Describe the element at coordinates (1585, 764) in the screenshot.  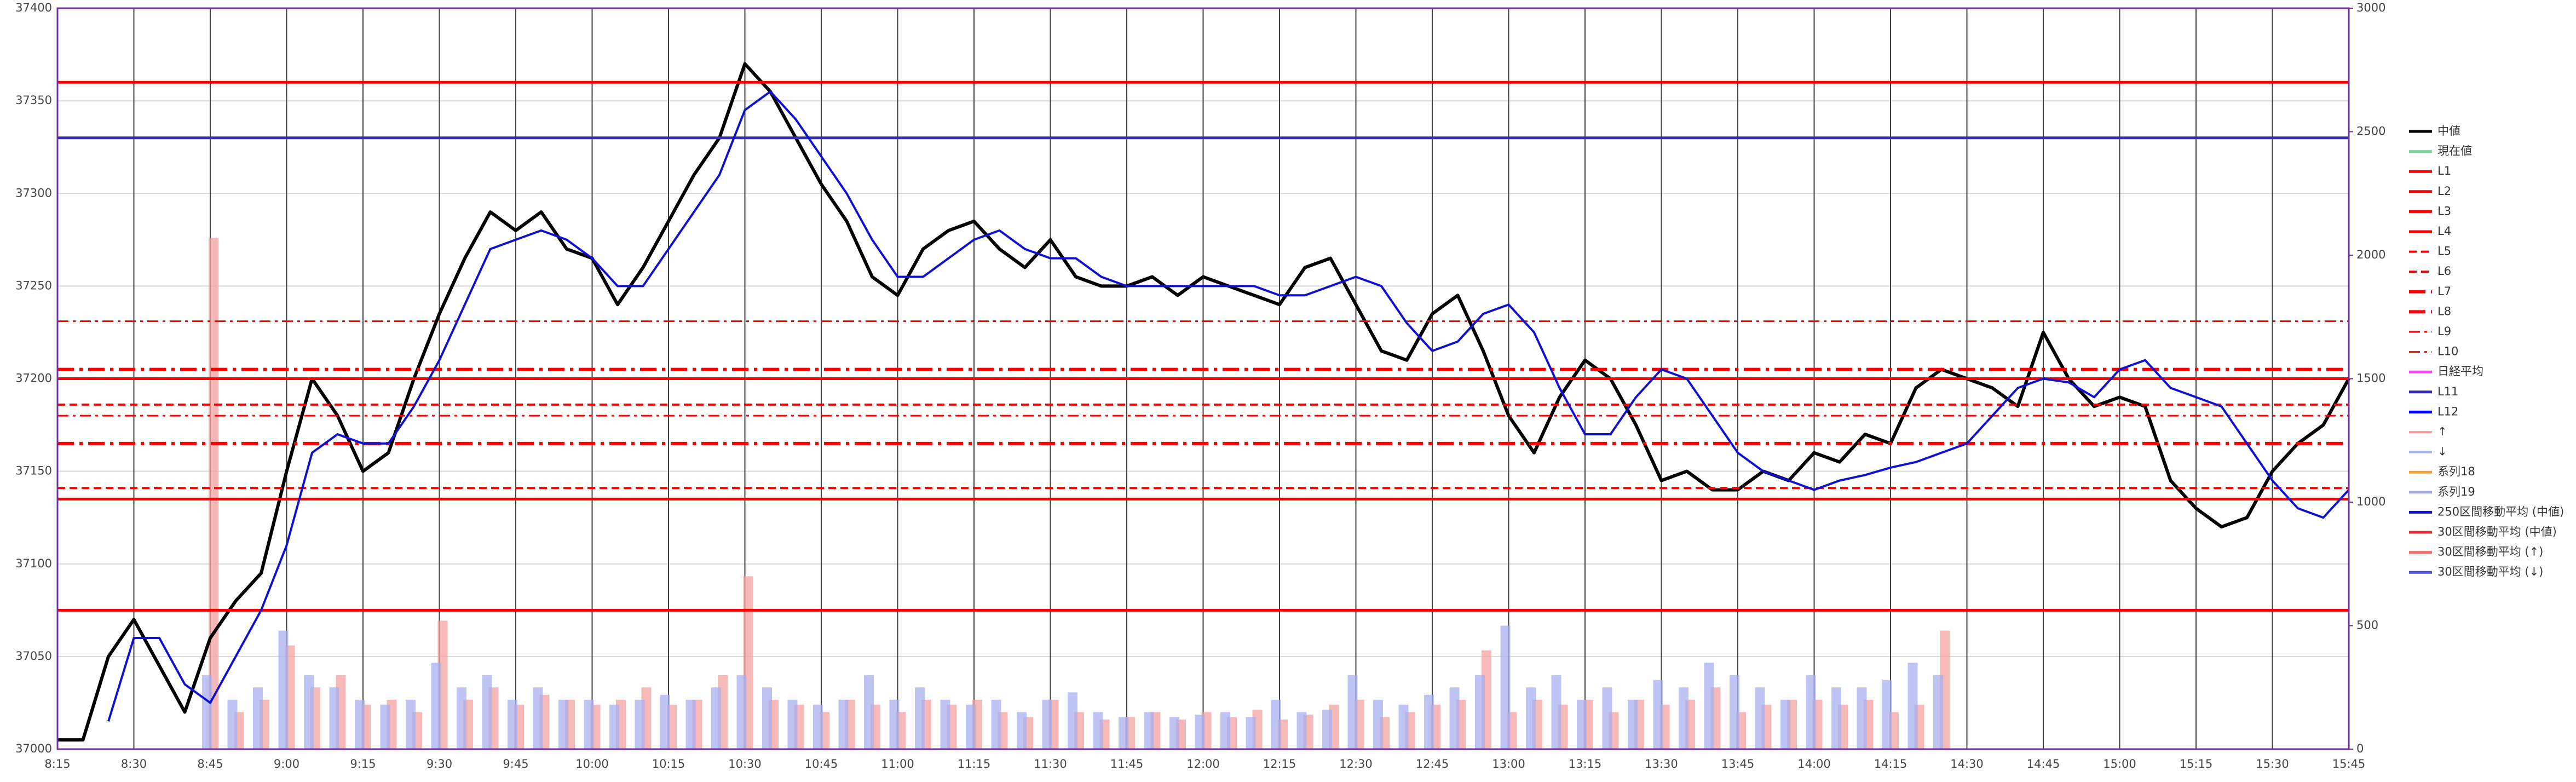
I see `x-tick-label: 13:15` at that location.